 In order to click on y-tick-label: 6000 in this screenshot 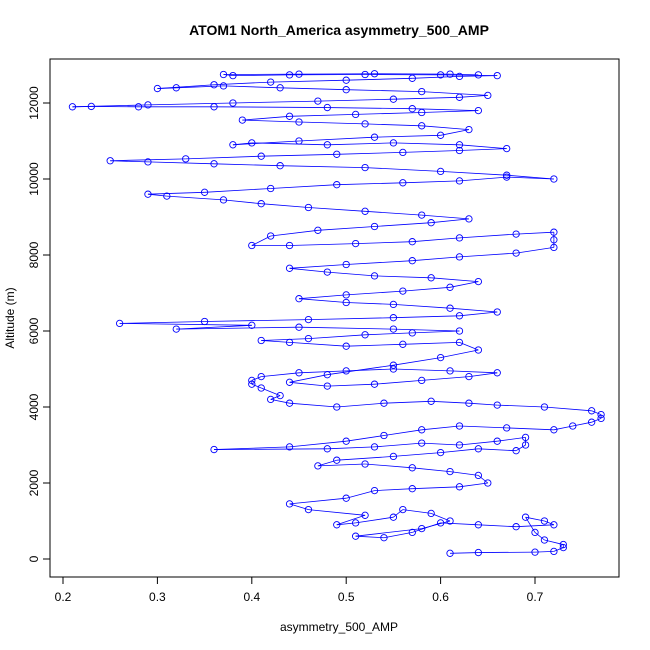, I will do `click(34, 330)`.